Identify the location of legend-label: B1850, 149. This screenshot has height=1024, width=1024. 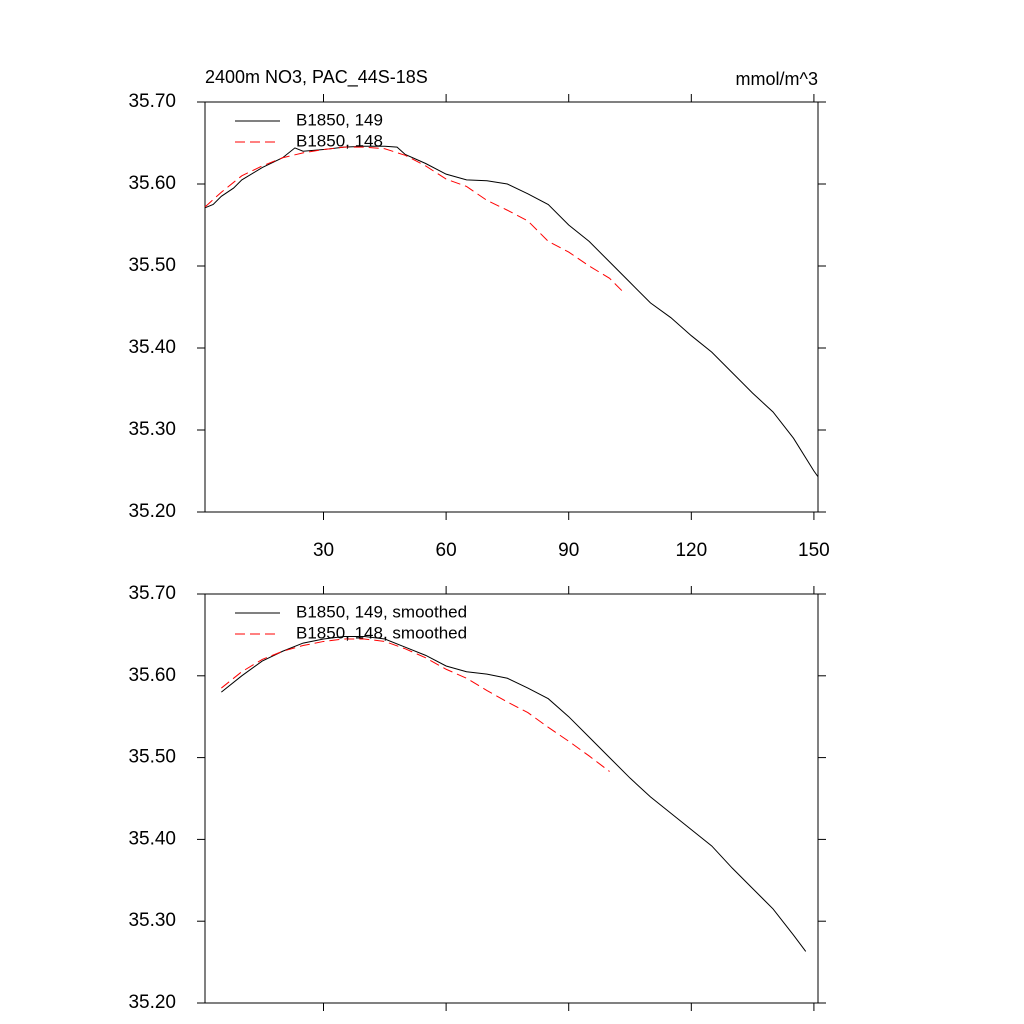
(339, 119).